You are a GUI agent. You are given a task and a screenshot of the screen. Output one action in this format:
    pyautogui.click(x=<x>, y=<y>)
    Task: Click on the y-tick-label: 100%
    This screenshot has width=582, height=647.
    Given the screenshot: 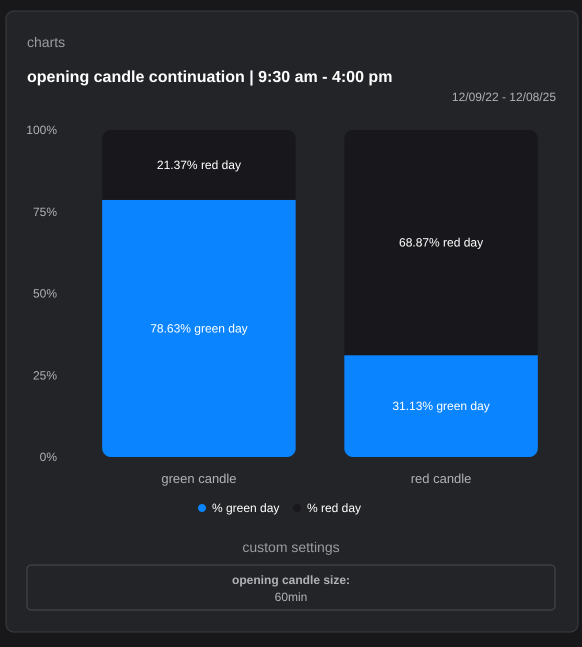 What is the action you would take?
    pyautogui.click(x=42, y=130)
    